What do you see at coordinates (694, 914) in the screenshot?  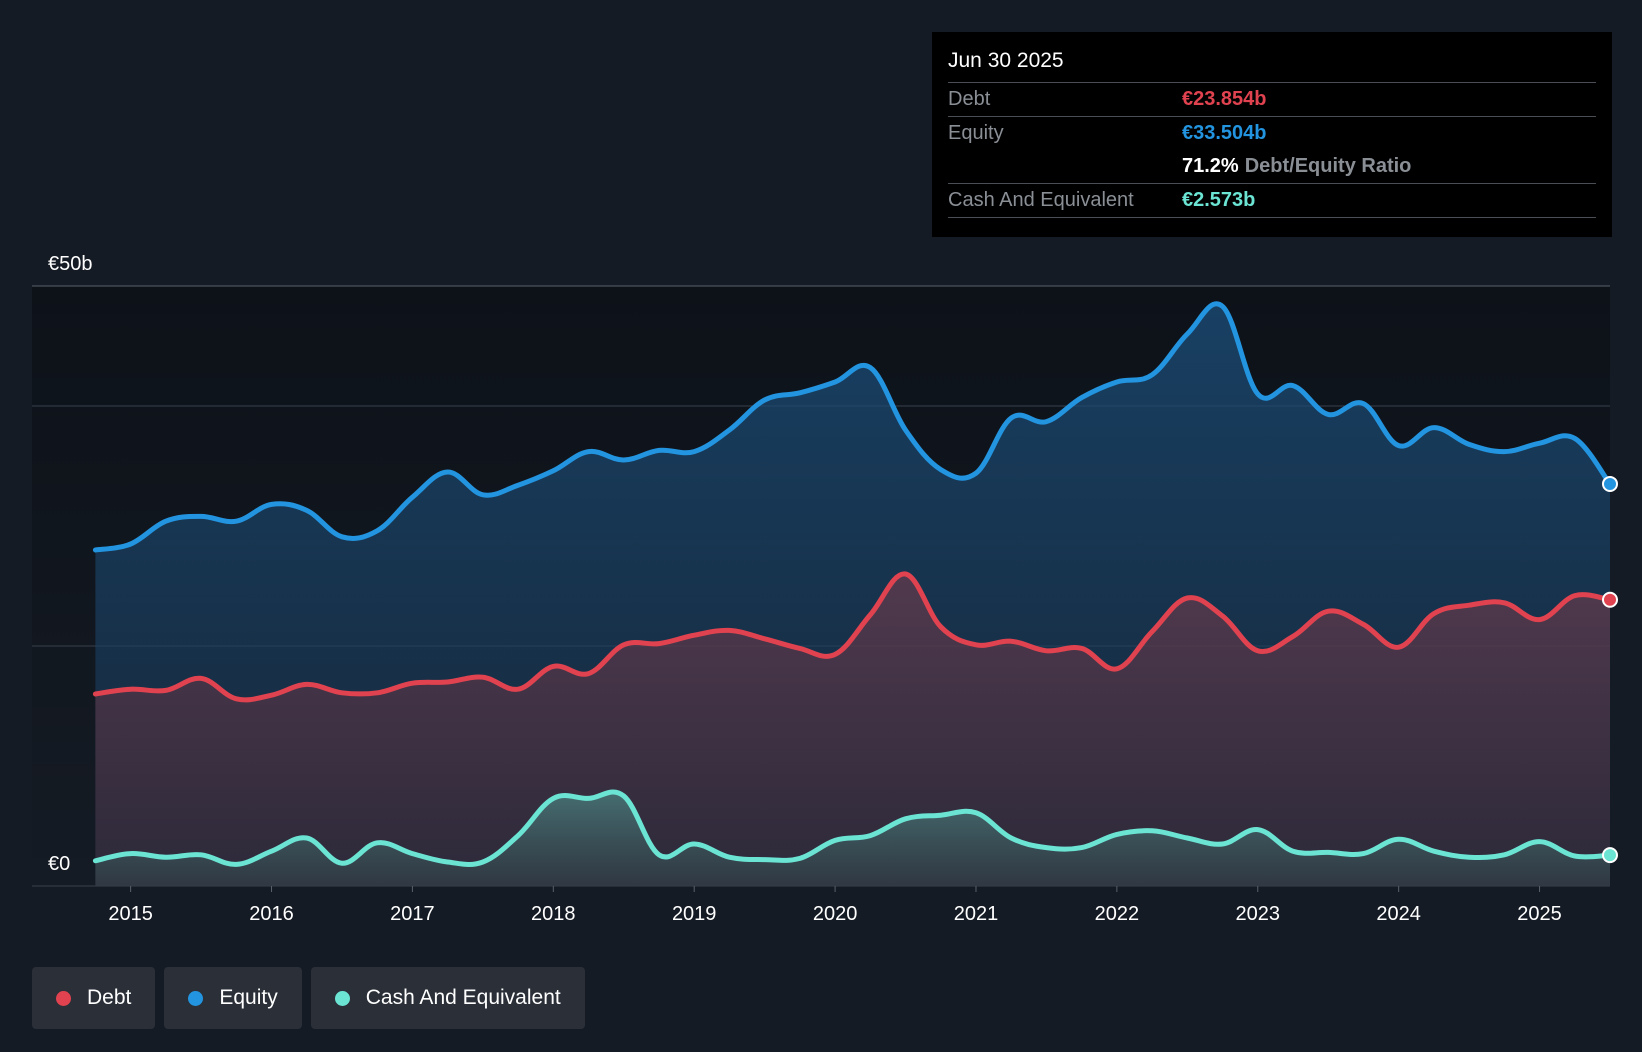 I see `x-tick-label: 2019` at bounding box center [694, 914].